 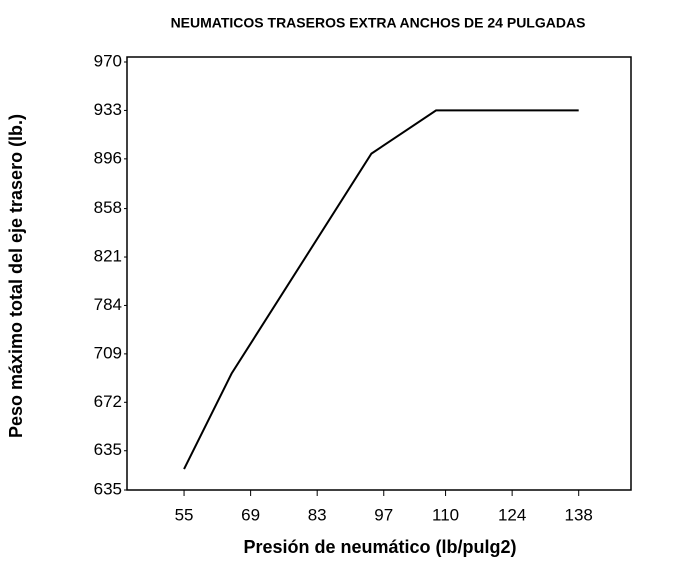 What do you see at coordinates (383, 514) in the screenshot?
I see `x-tick-label: 97` at bounding box center [383, 514].